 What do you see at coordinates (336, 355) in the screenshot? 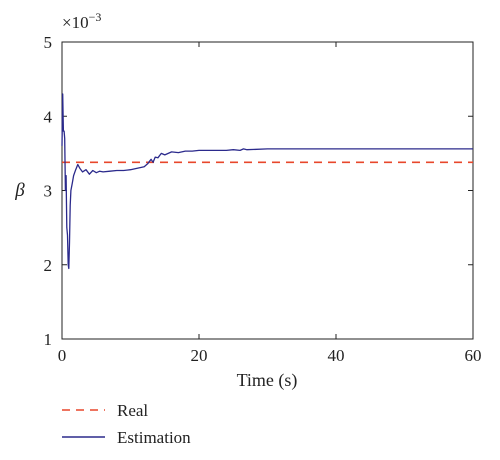
I see `x-tick-label: 40` at bounding box center [336, 355].